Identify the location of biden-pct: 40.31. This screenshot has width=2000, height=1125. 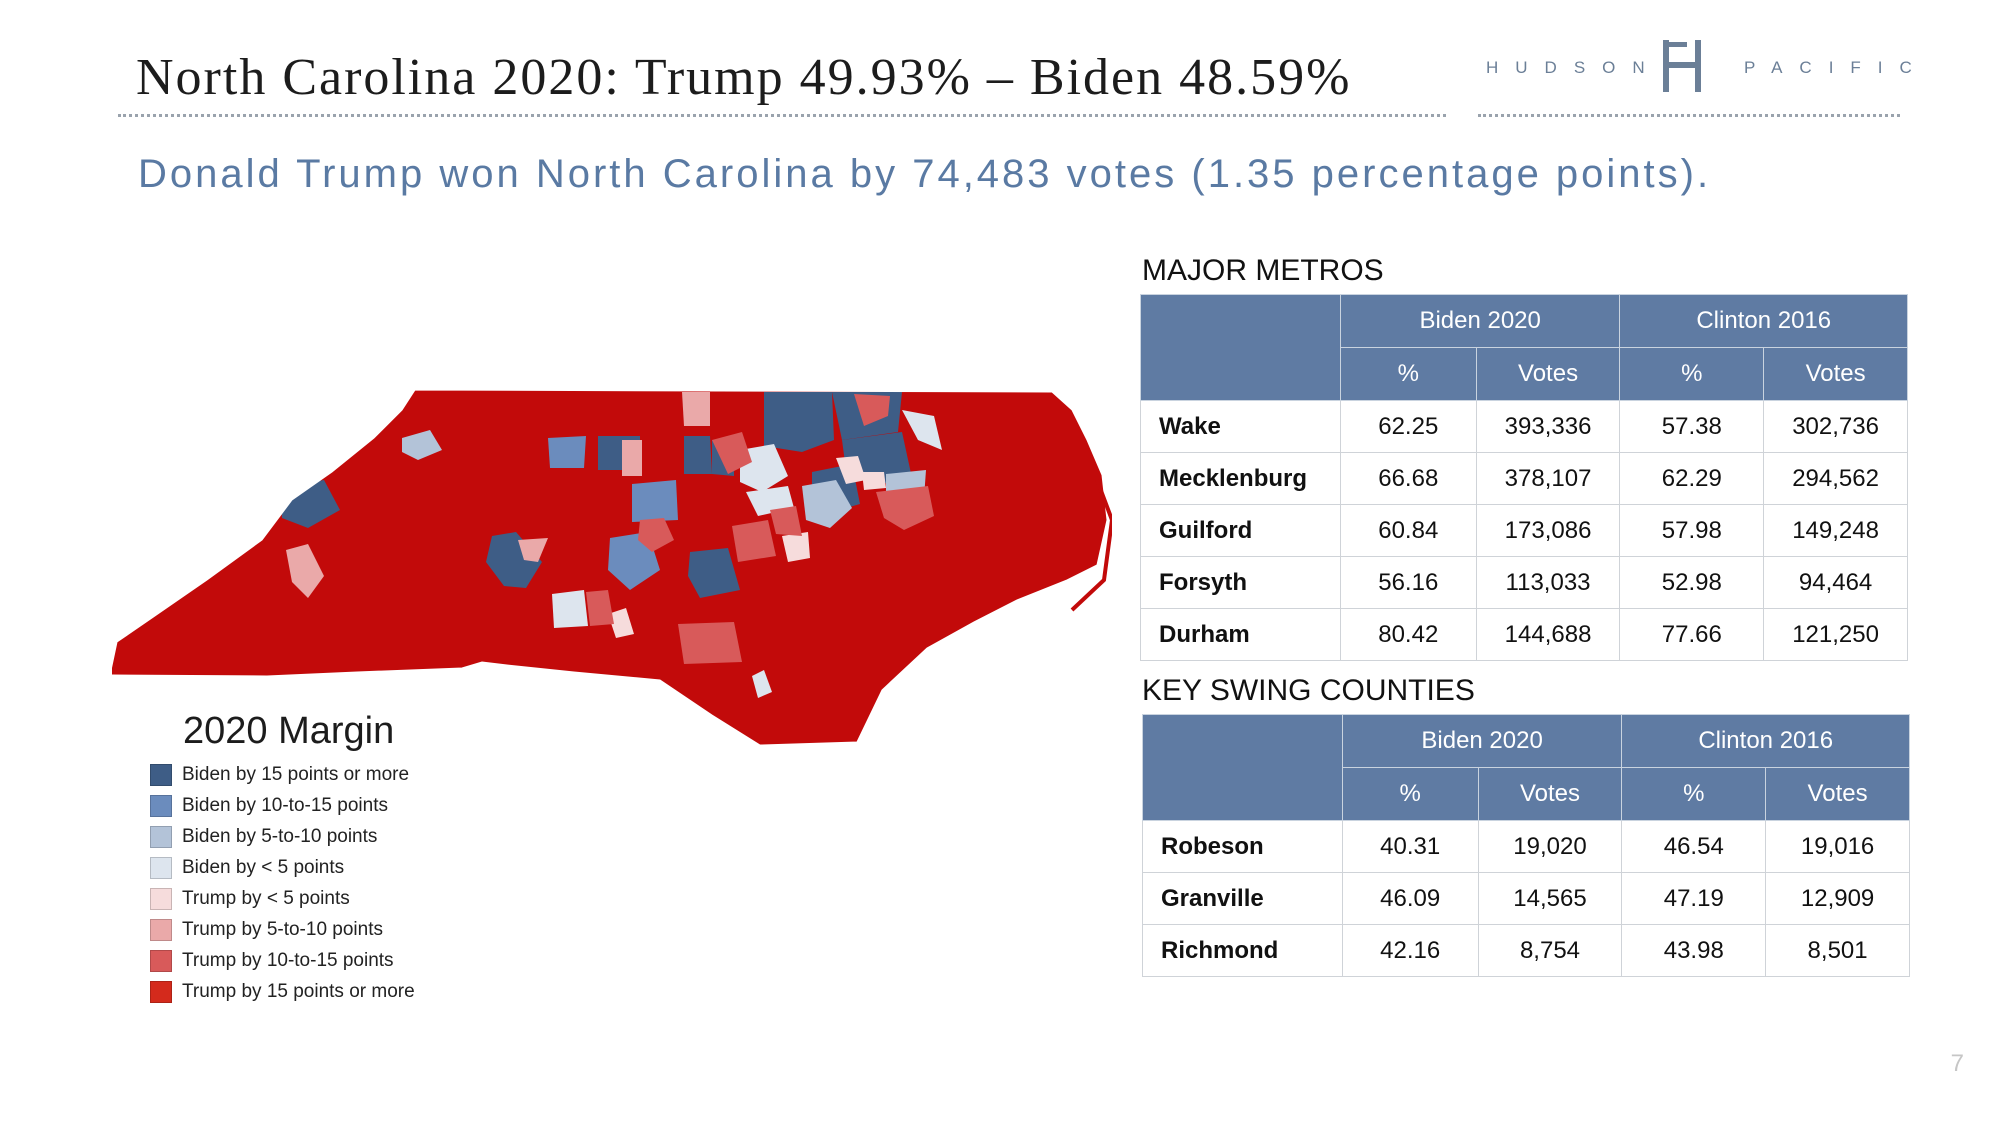
(1410, 846).